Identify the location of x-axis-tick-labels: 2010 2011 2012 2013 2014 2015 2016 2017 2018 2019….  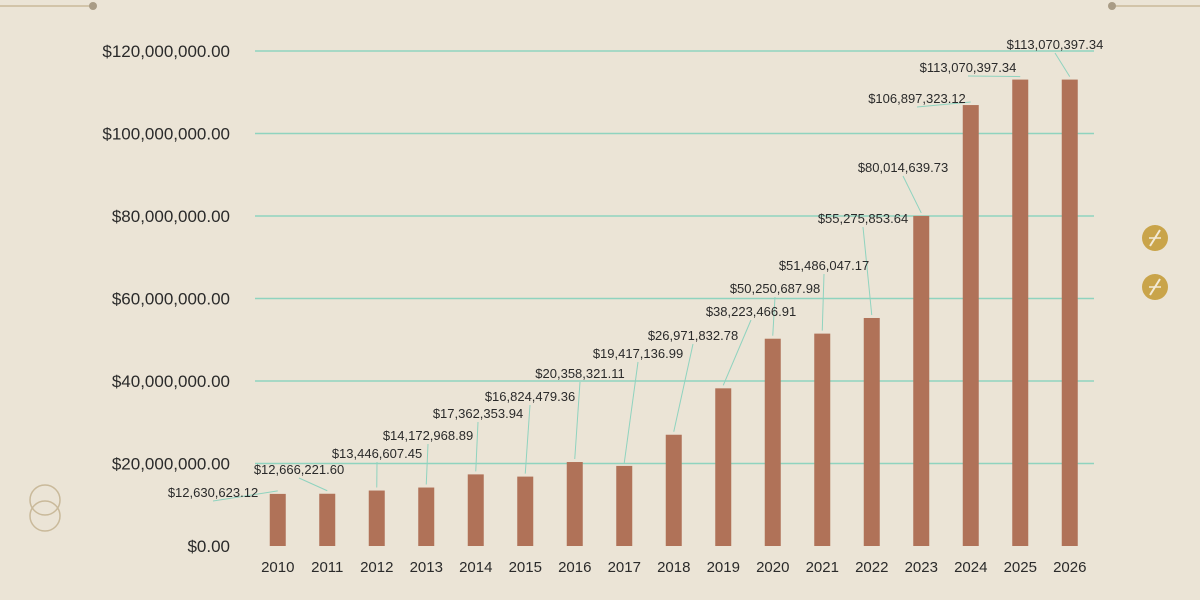
(673, 567).